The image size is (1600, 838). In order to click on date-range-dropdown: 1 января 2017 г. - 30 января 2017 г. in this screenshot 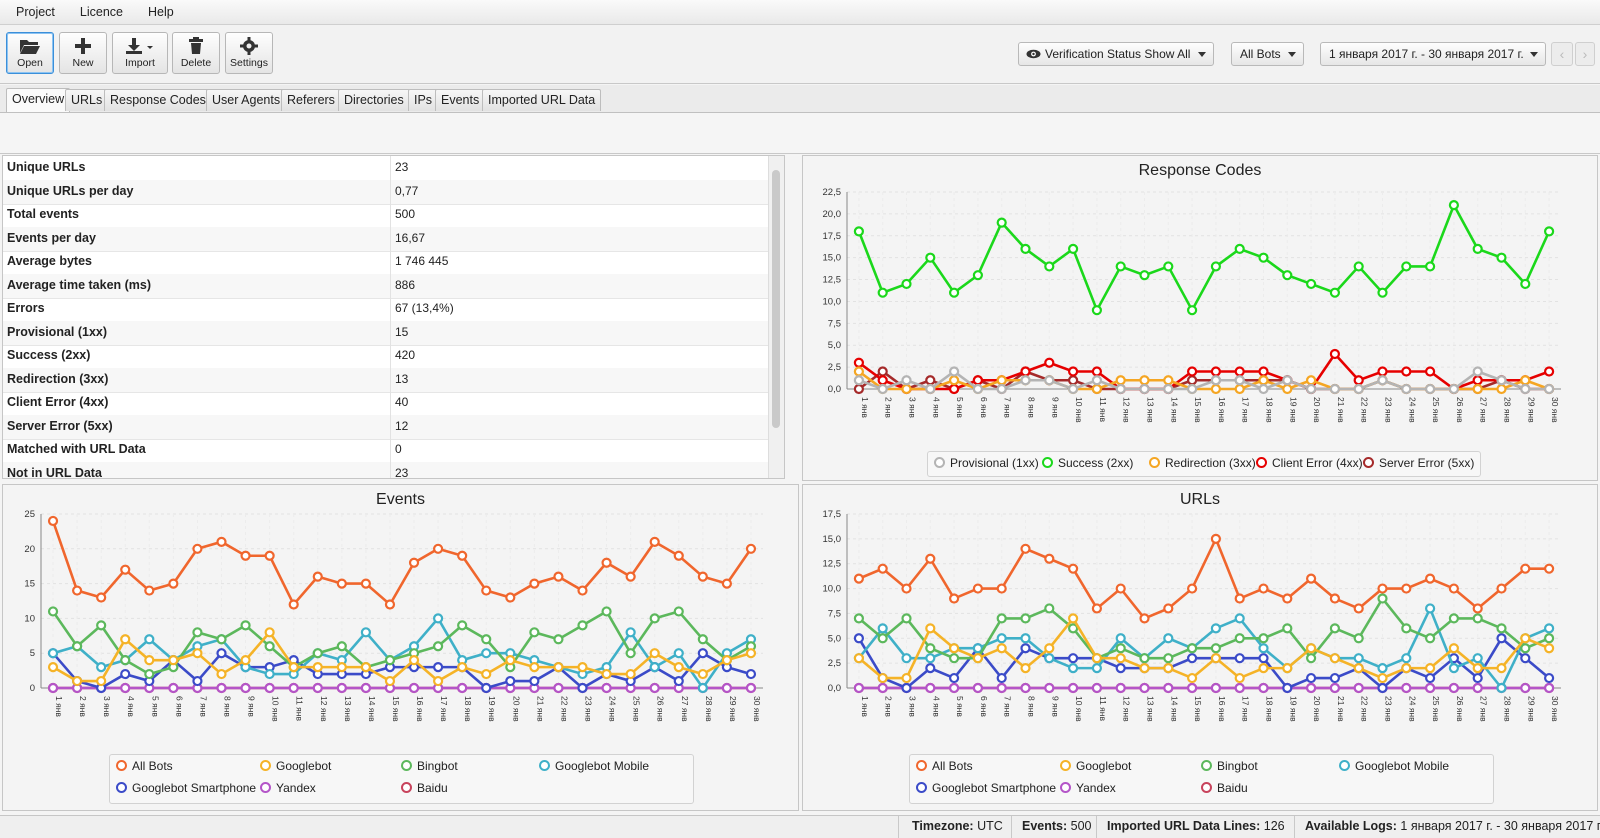, I will do `click(1433, 54)`.